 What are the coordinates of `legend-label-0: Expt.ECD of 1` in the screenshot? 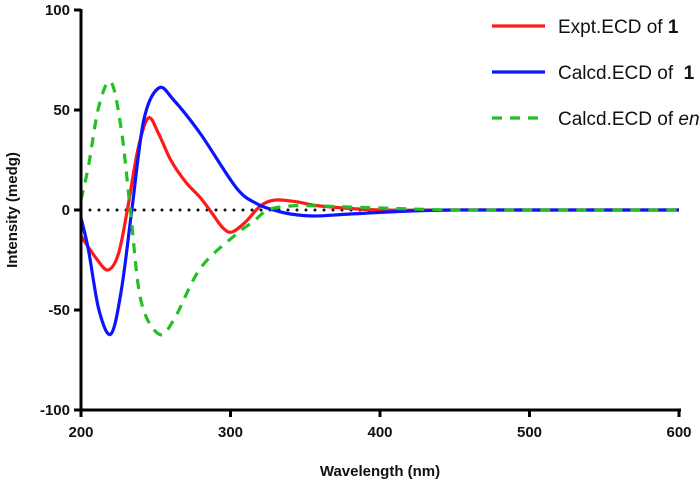 It's located at (618, 27).